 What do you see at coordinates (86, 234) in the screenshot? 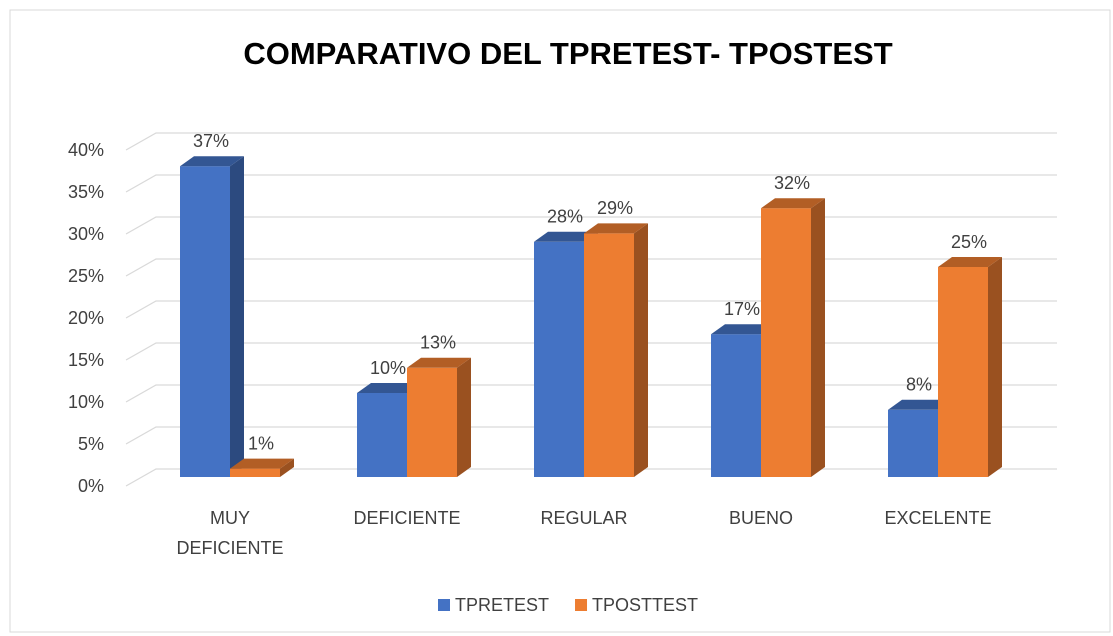
I see `y-tick-label: 30%` at bounding box center [86, 234].